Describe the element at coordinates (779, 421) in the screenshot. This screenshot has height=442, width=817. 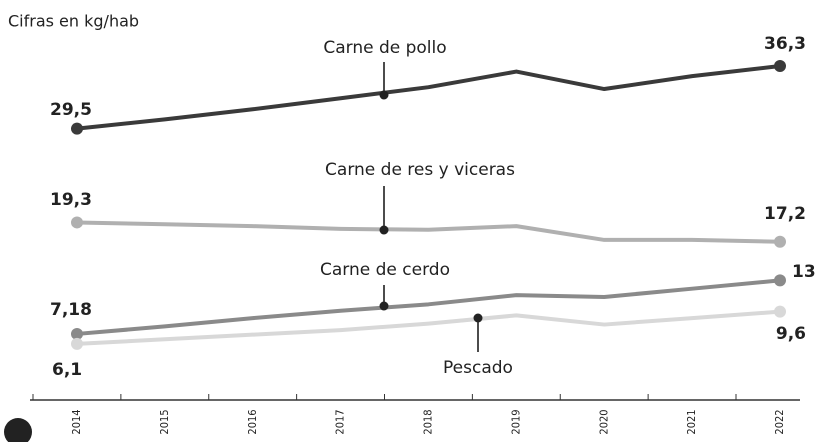
I see `x-tick-label: 2022` at that location.